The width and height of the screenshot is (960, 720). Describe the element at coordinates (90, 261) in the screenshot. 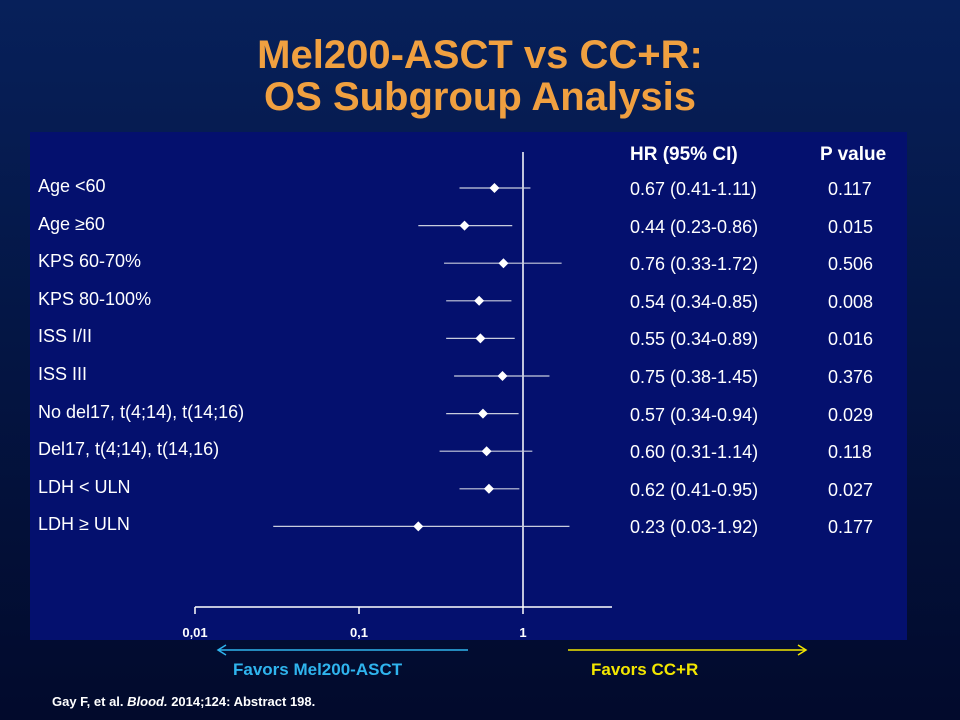

I see `row-label: KPS 60-70%` at that location.